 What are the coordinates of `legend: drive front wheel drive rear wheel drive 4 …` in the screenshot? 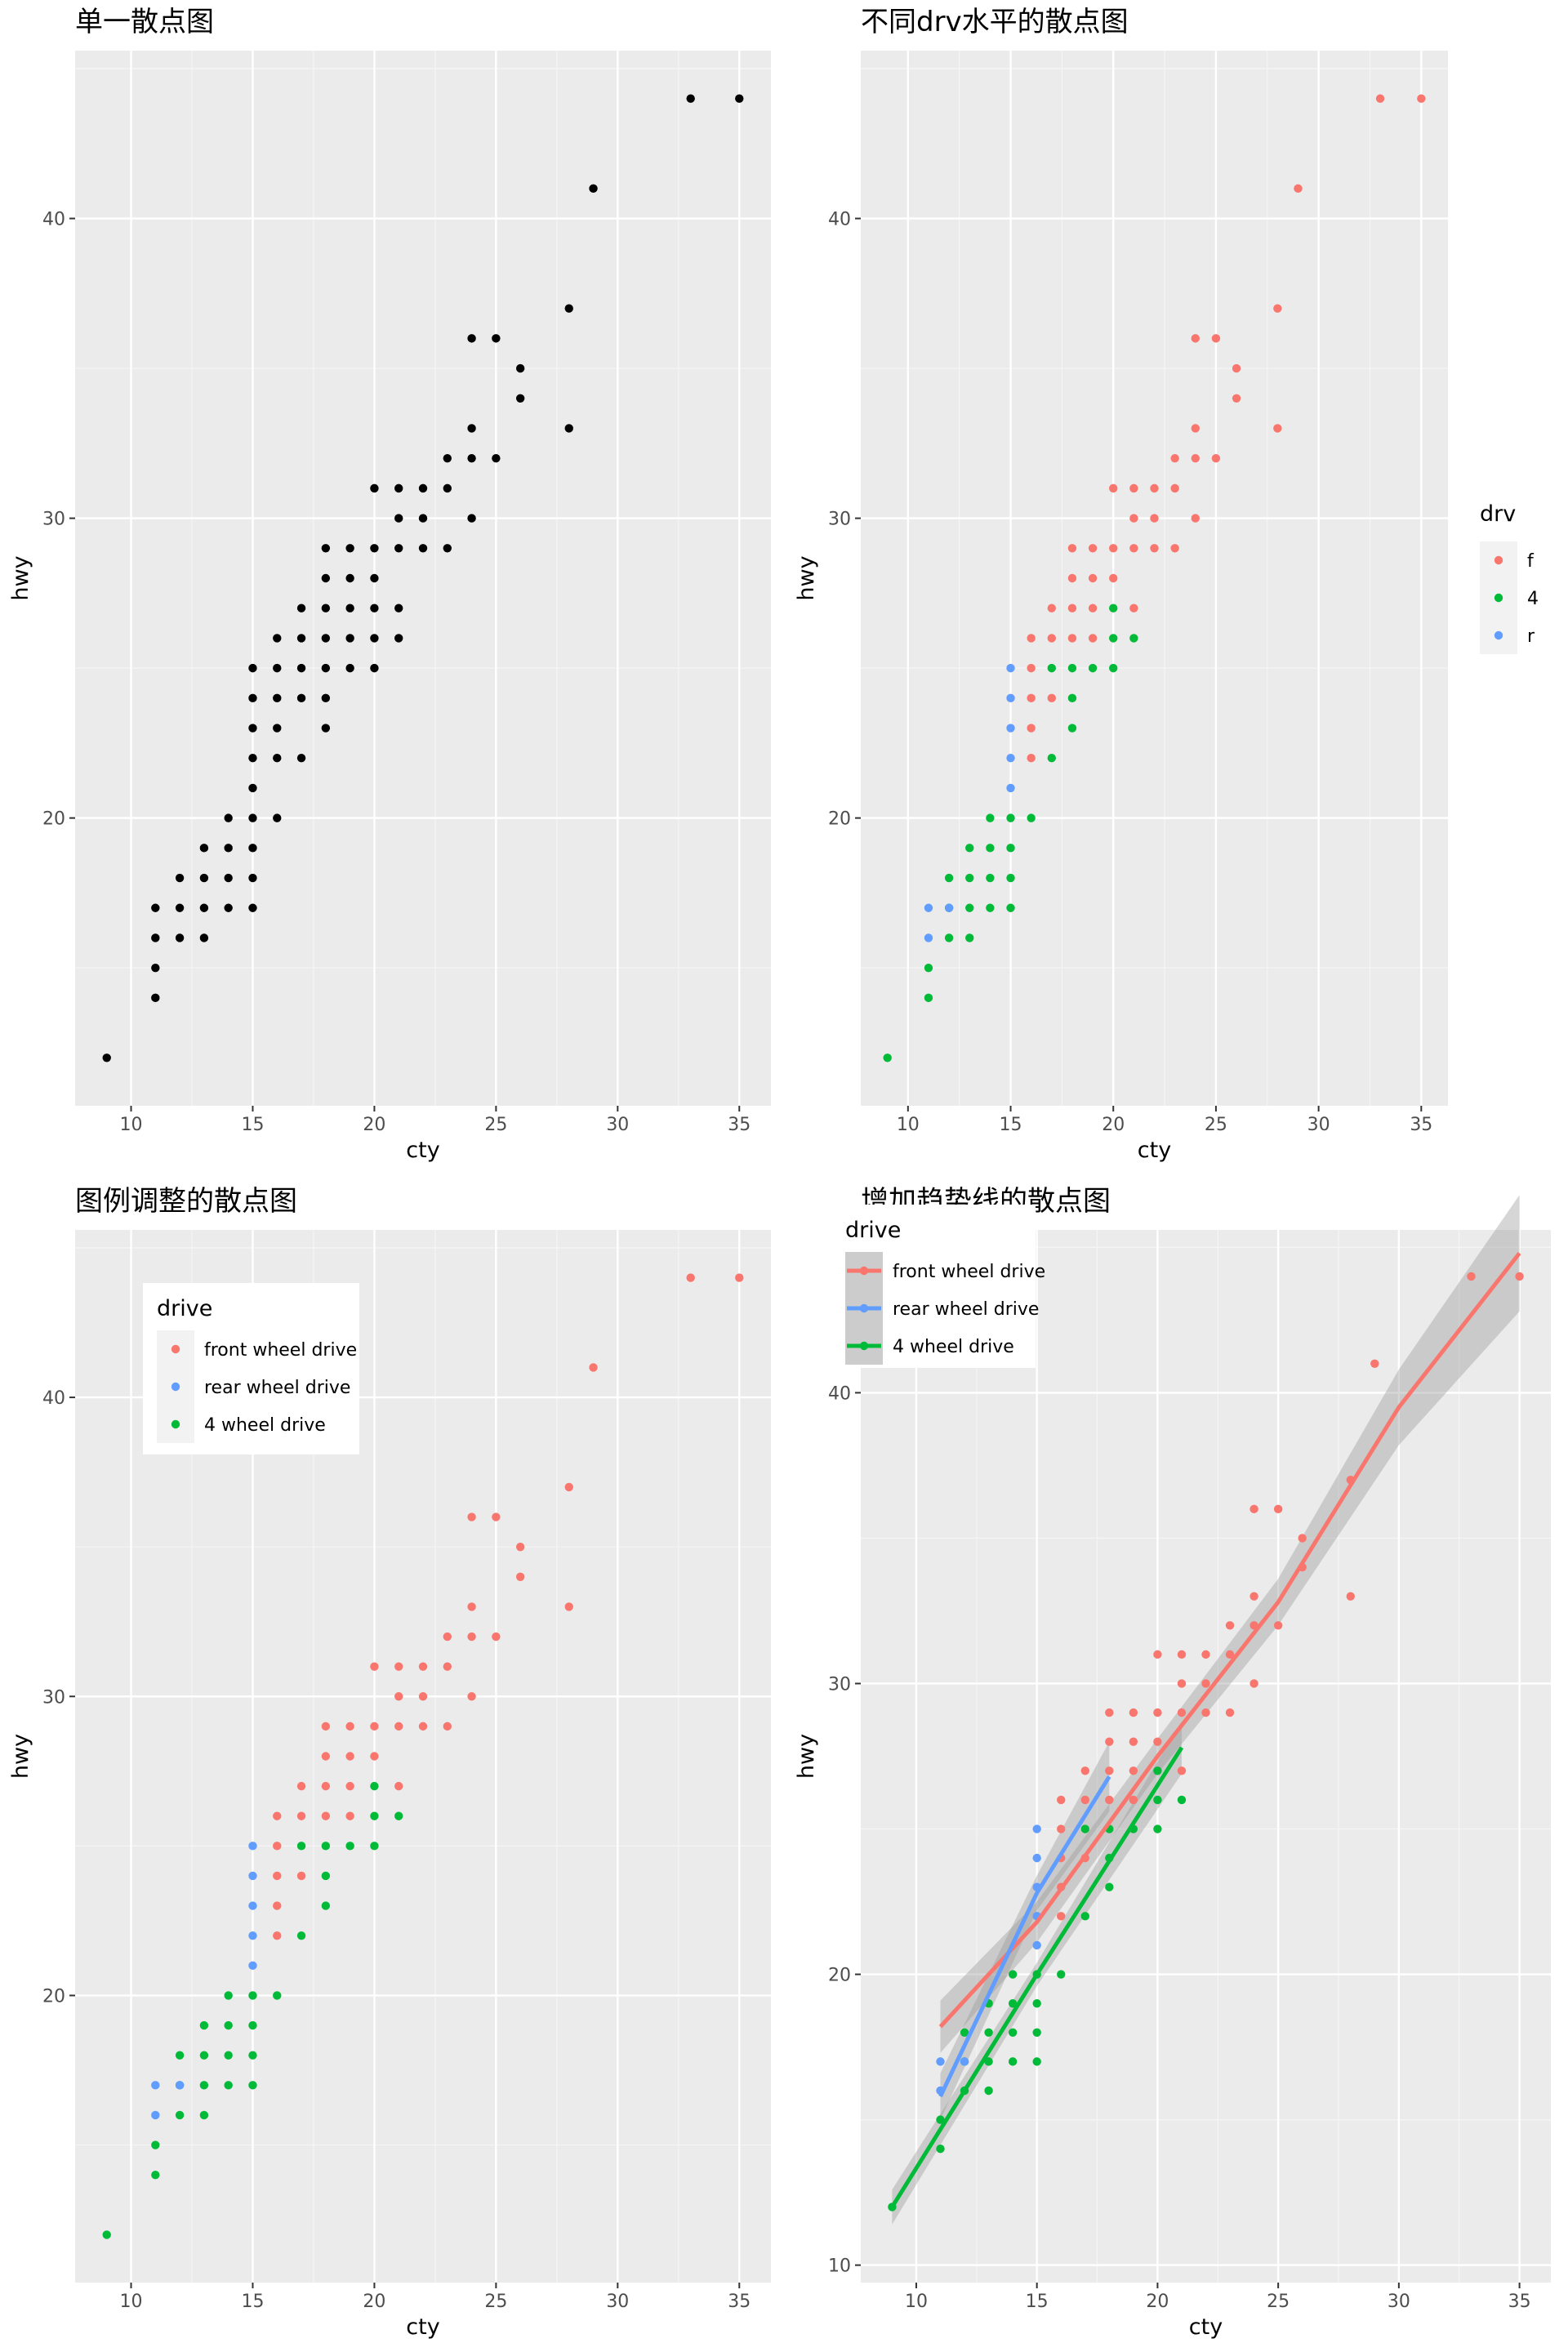 It's located at (938, 1286).